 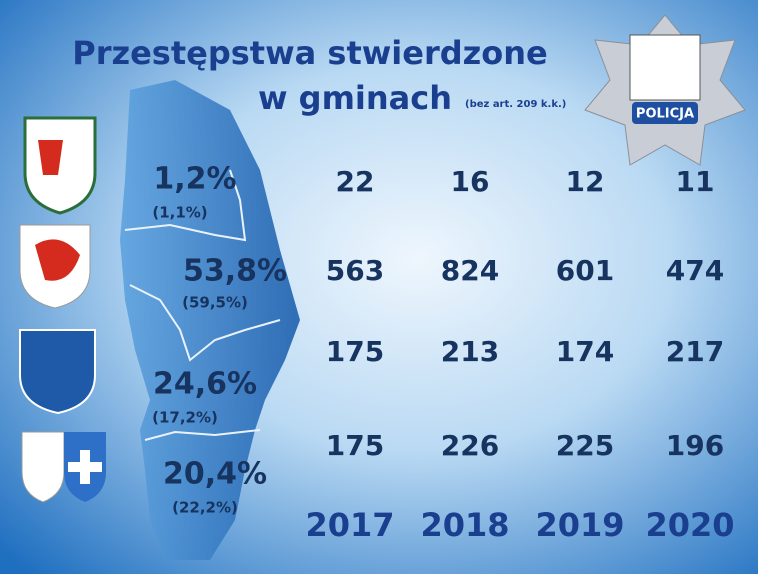 What do you see at coordinates (665, 90) in the screenshot?
I see `police-badge` at bounding box center [665, 90].